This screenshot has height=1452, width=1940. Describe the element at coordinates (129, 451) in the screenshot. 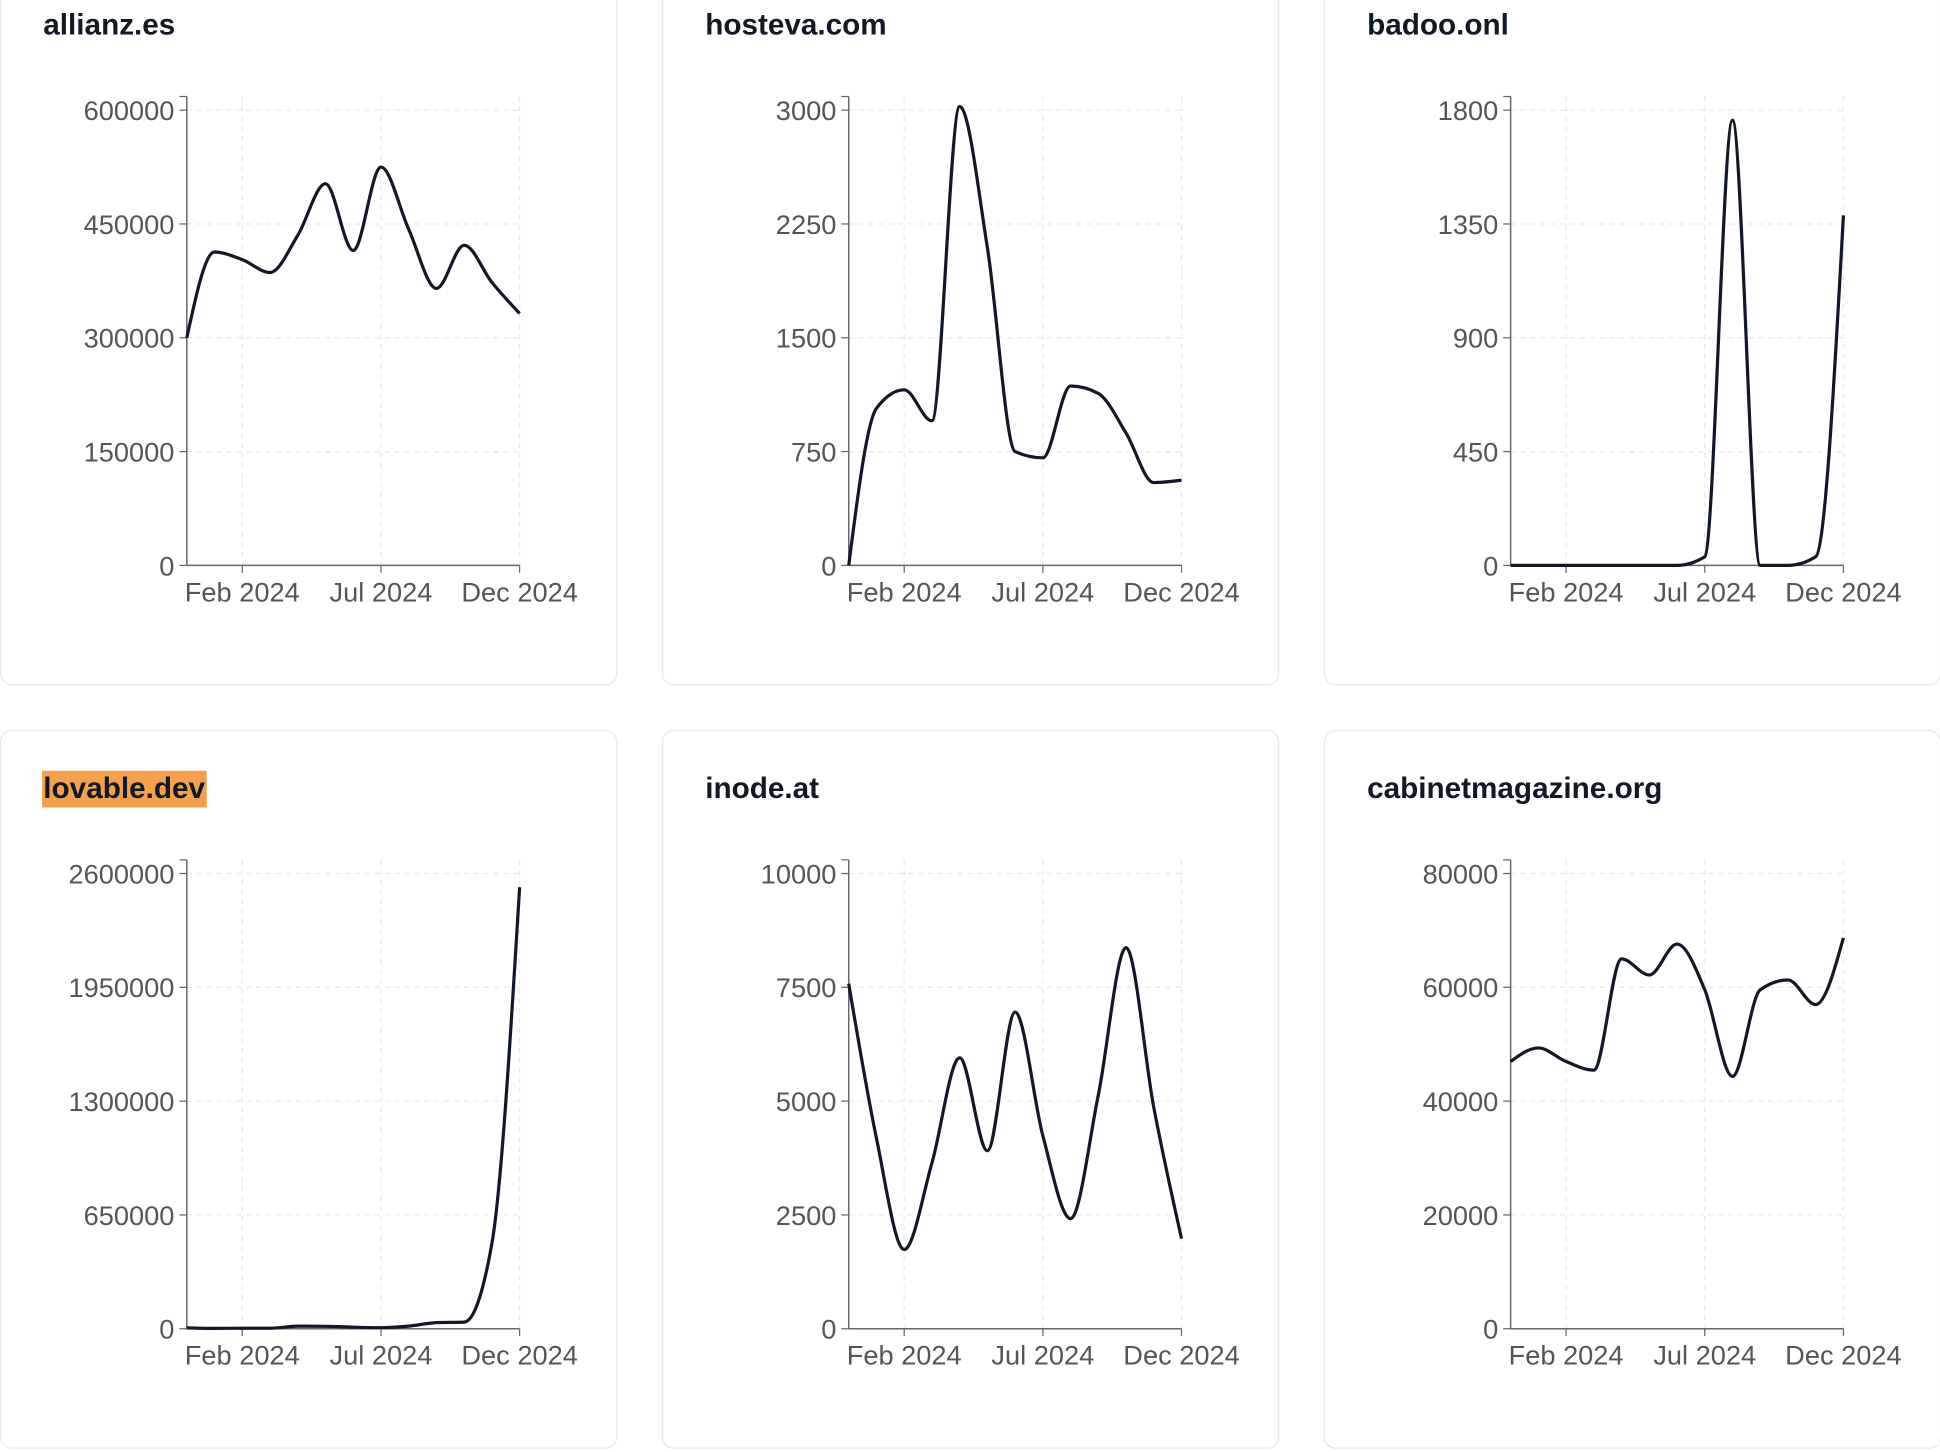

I see `y-tick-label: 150000` at that location.